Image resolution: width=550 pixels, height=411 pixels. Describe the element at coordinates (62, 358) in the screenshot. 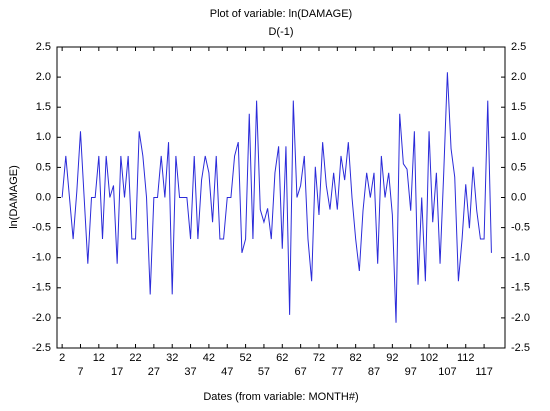

I see `x-tick-label: 2` at that location.